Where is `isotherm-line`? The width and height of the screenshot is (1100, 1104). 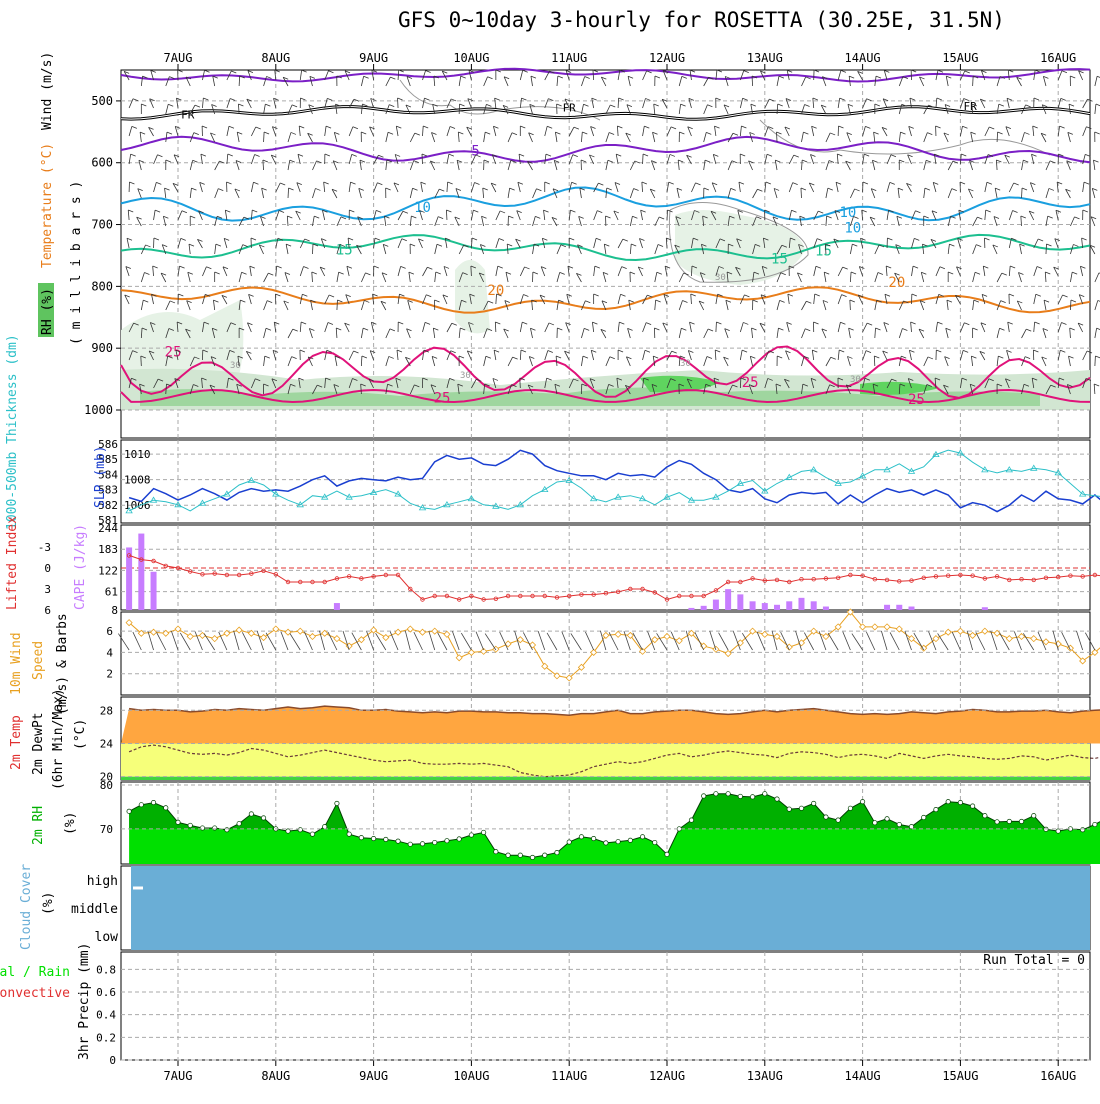 isotherm-line is located at coordinates (605, 247).